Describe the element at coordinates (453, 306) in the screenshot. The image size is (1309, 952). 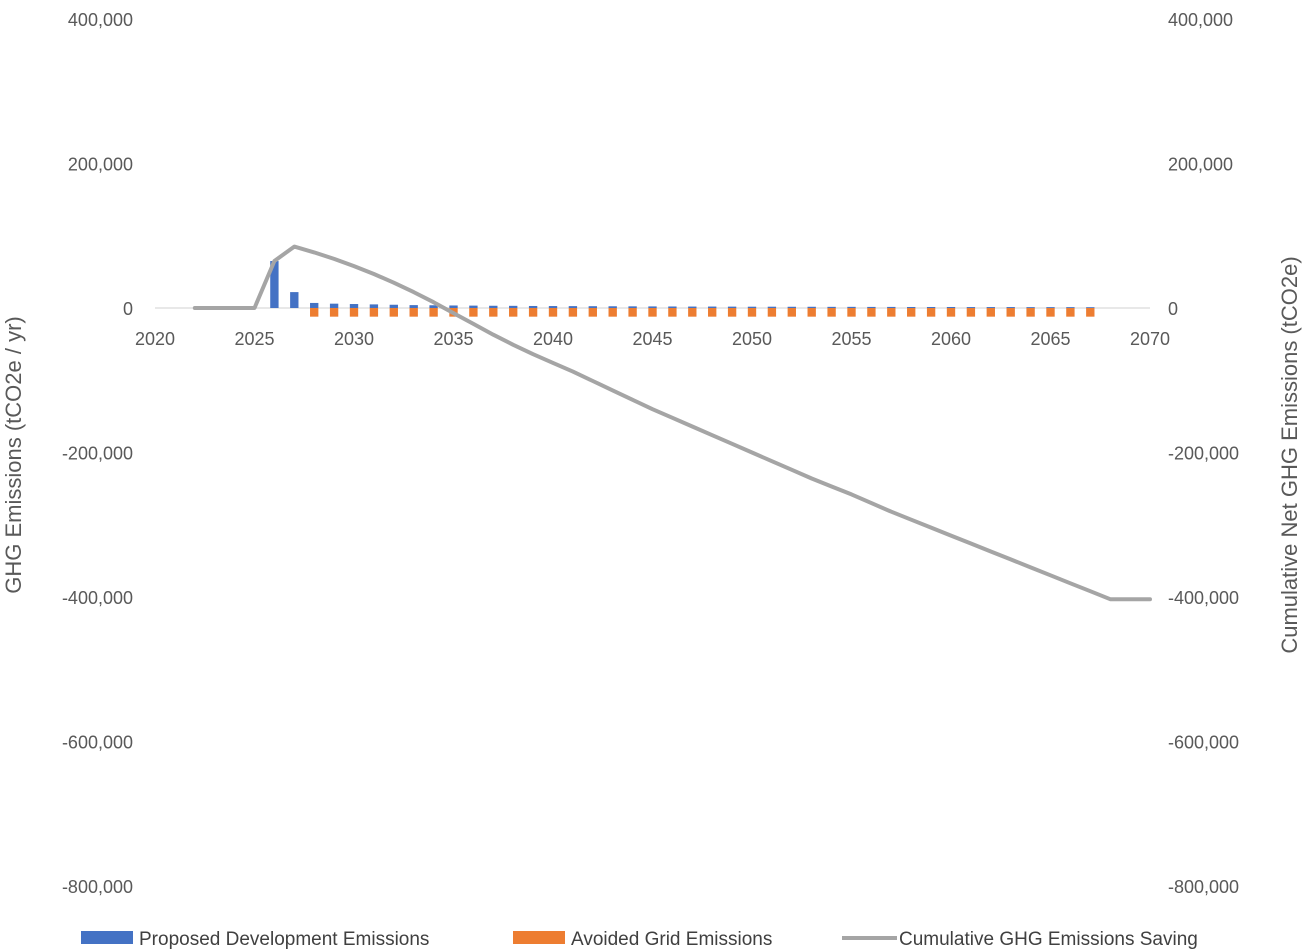
I see `bar-proposed-2035` at that location.